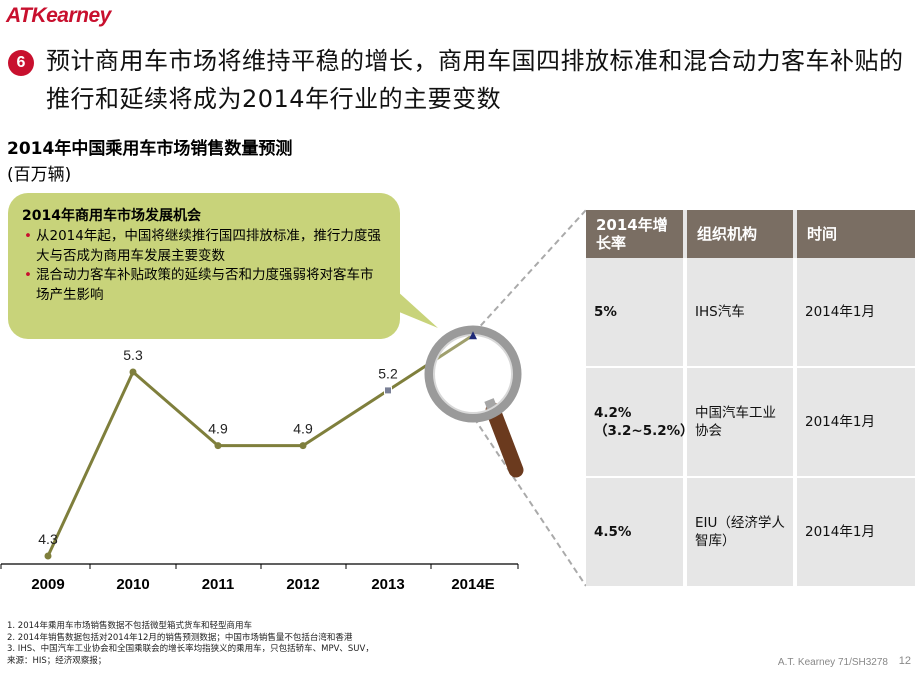 The width and height of the screenshot is (918, 674). I want to click on company-logo: ATKearney, so click(58, 15).